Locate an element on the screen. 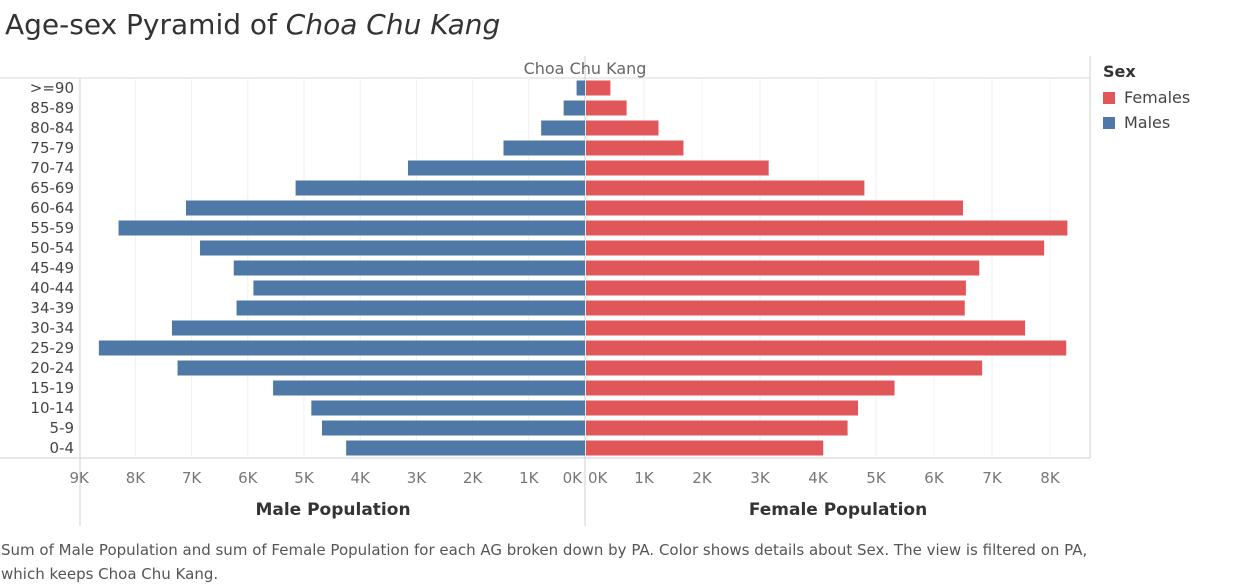 The width and height of the screenshot is (1242, 587). female-tick-label: 5K is located at coordinates (876, 478).